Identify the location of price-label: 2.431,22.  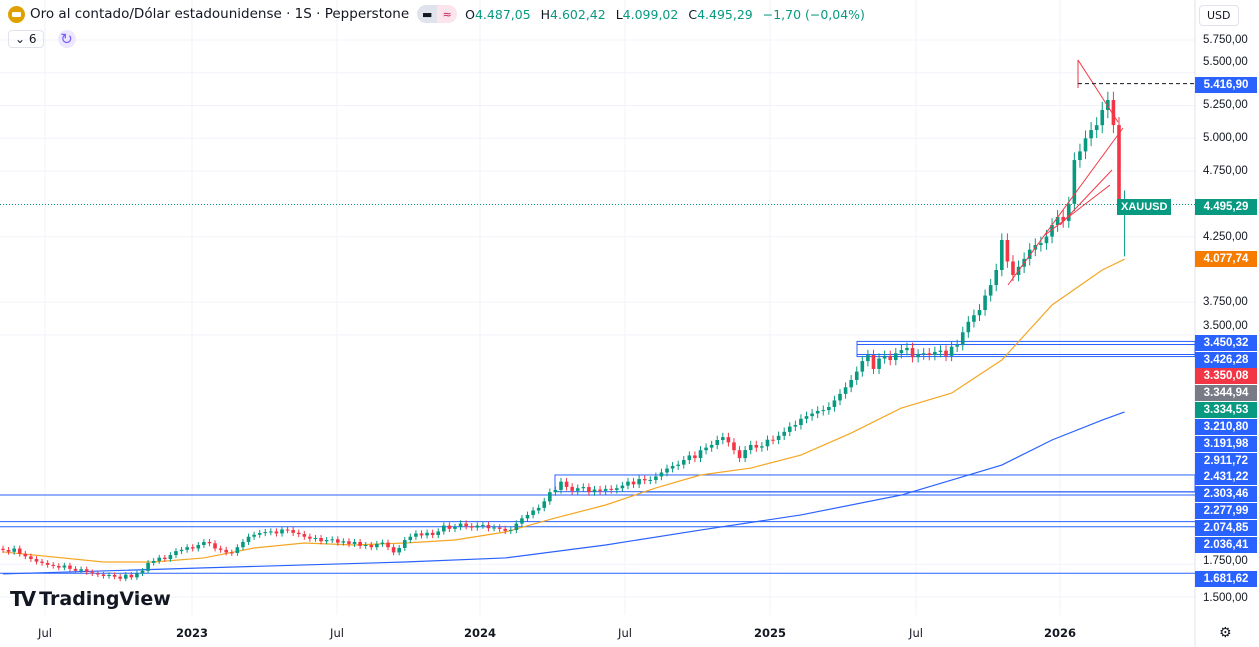
(1226, 477).